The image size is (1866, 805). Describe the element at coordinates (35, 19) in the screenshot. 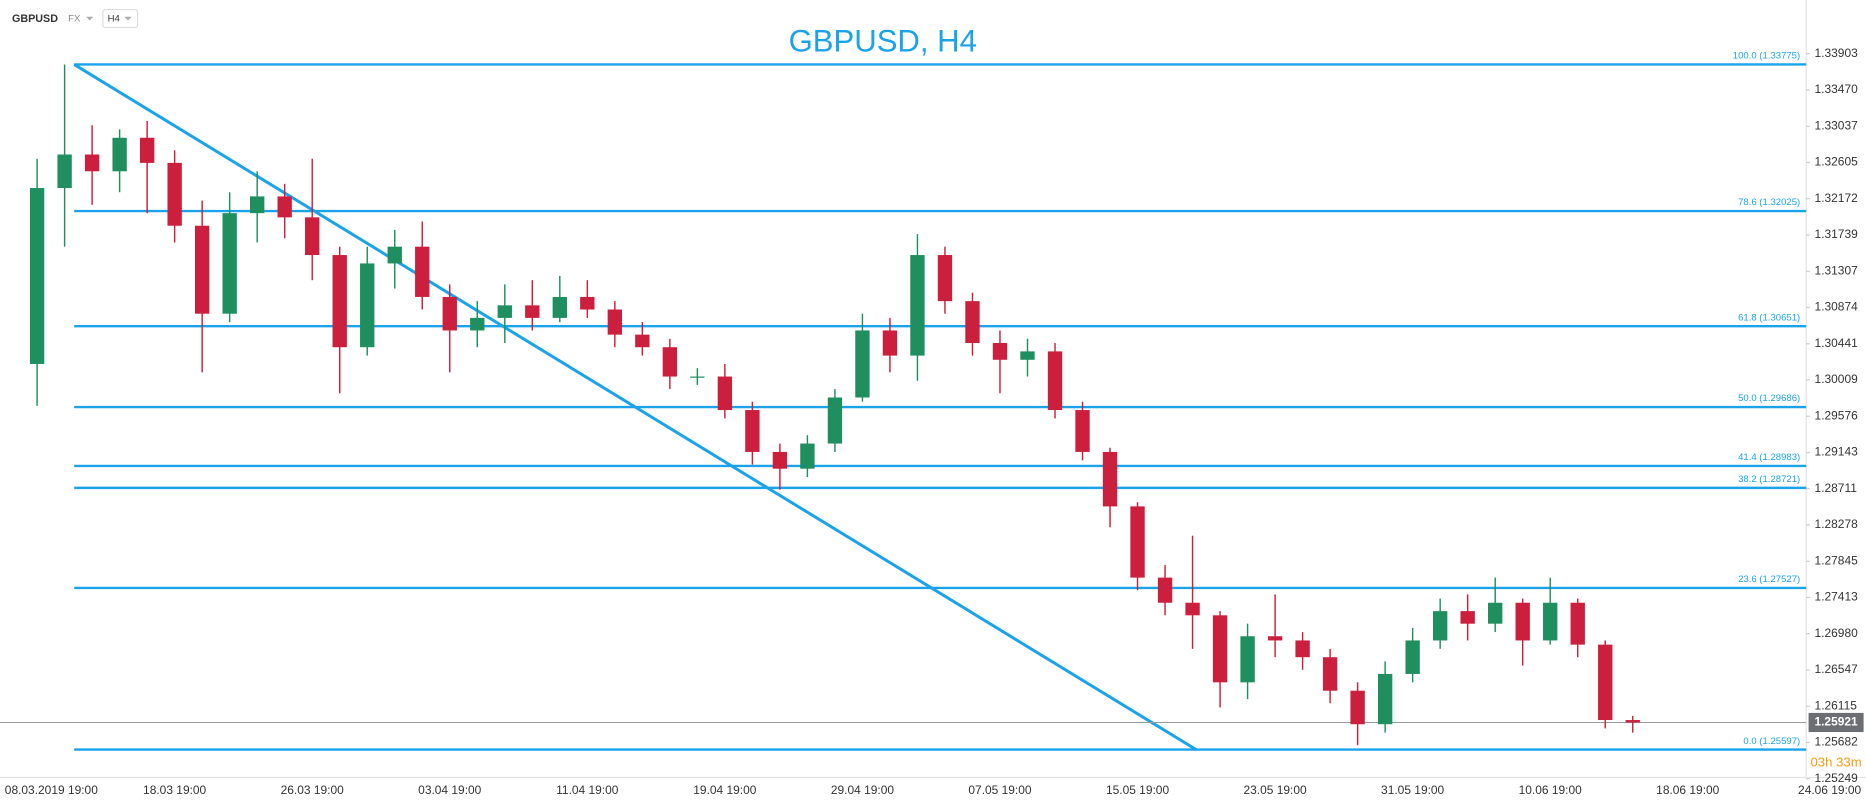

I see `symbol: GBPUSD` at that location.